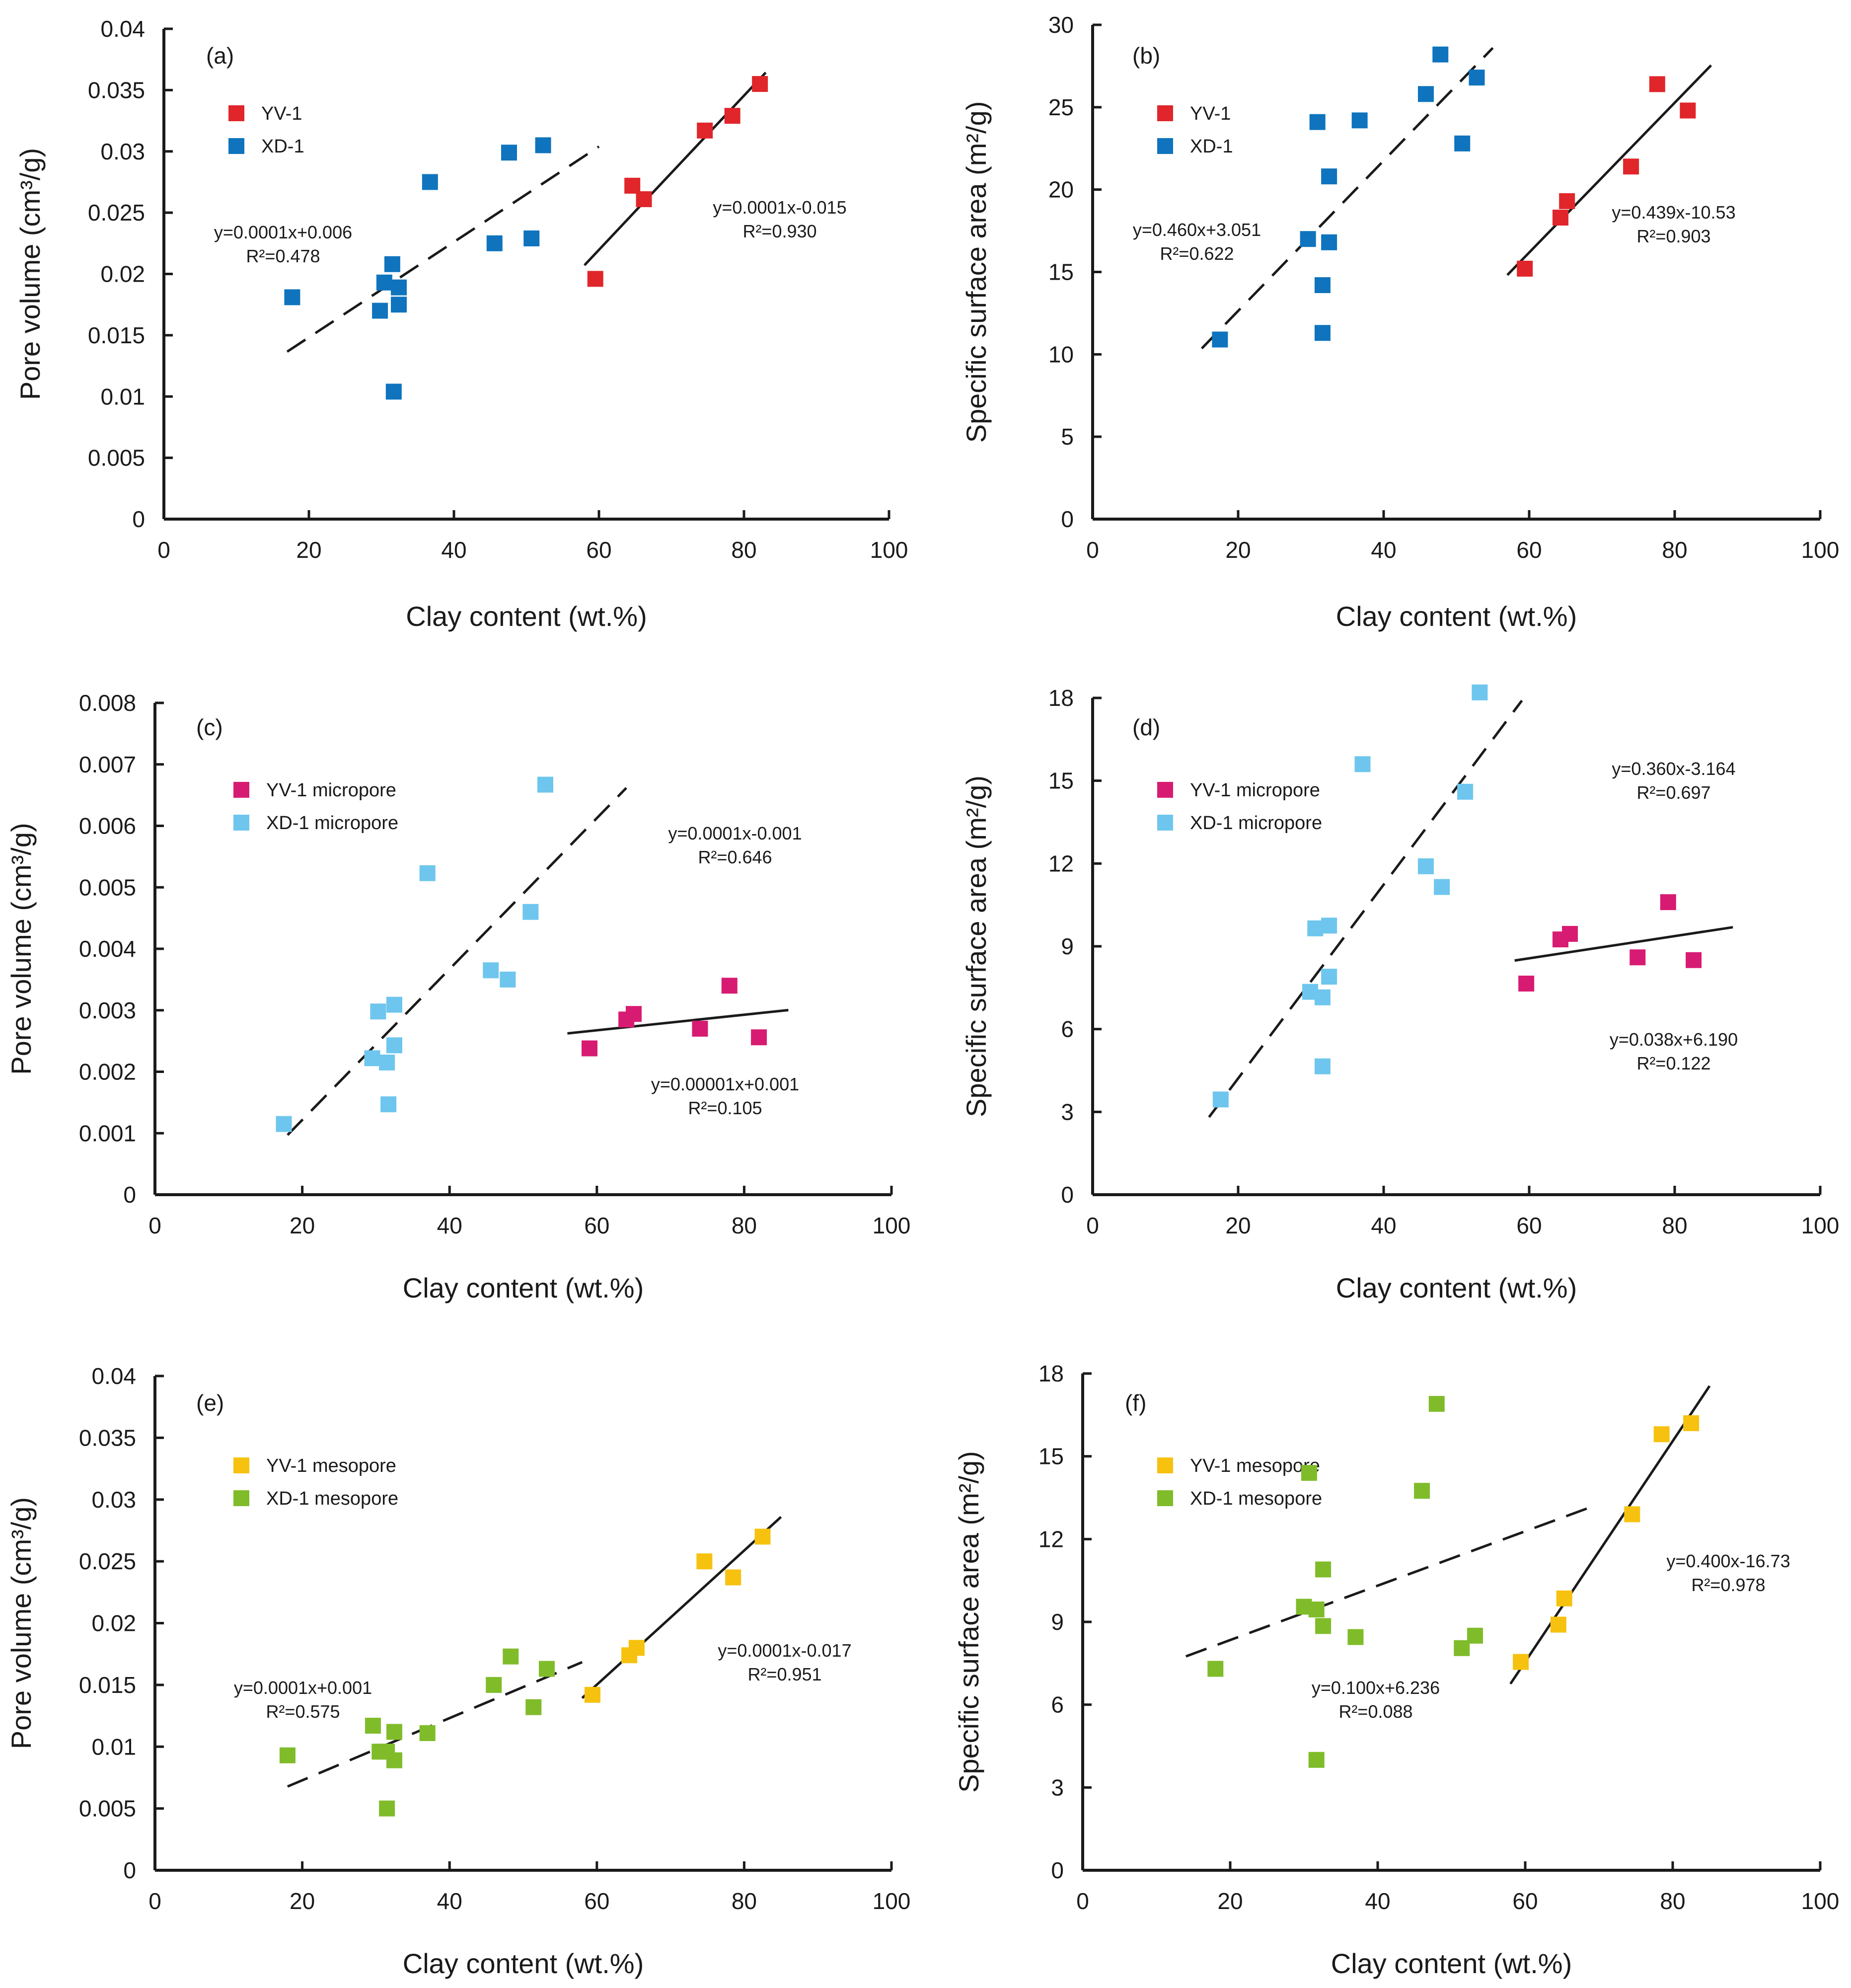 The image size is (1851, 1988). What do you see at coordinates (1061, 354) in the screenshot?
I see `y-tick-label: 10` at bounding box center [1061, 354].